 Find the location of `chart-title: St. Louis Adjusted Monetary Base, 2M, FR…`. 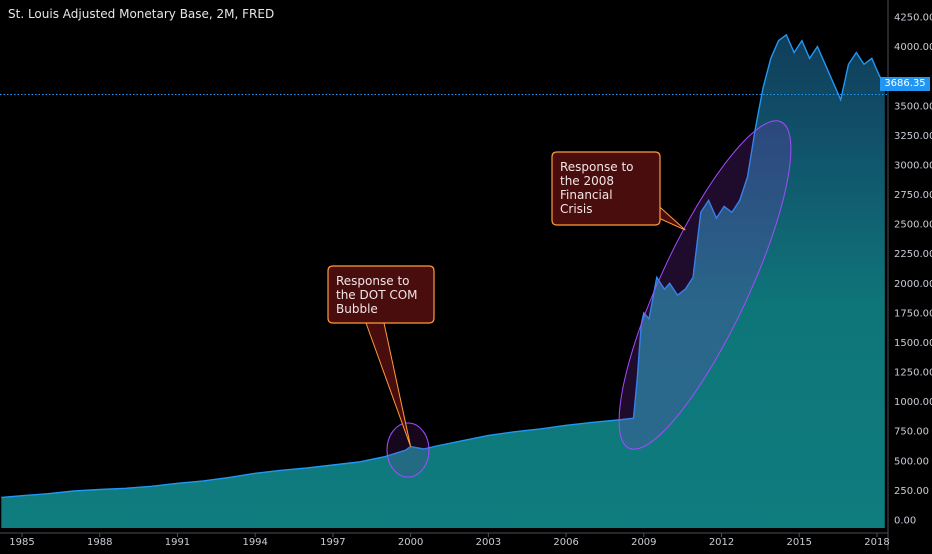

chart-title: St. Louis Adjusted Monetary Base, 2M, FR… is located at coordinates (141, 14).